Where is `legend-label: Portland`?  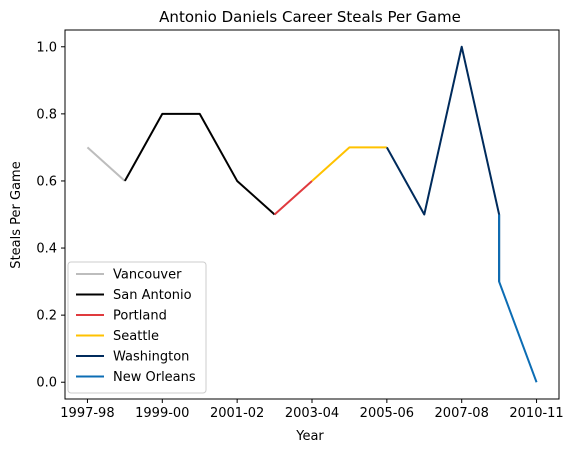 legend-label: Portland is located at coordinates (140, 316).